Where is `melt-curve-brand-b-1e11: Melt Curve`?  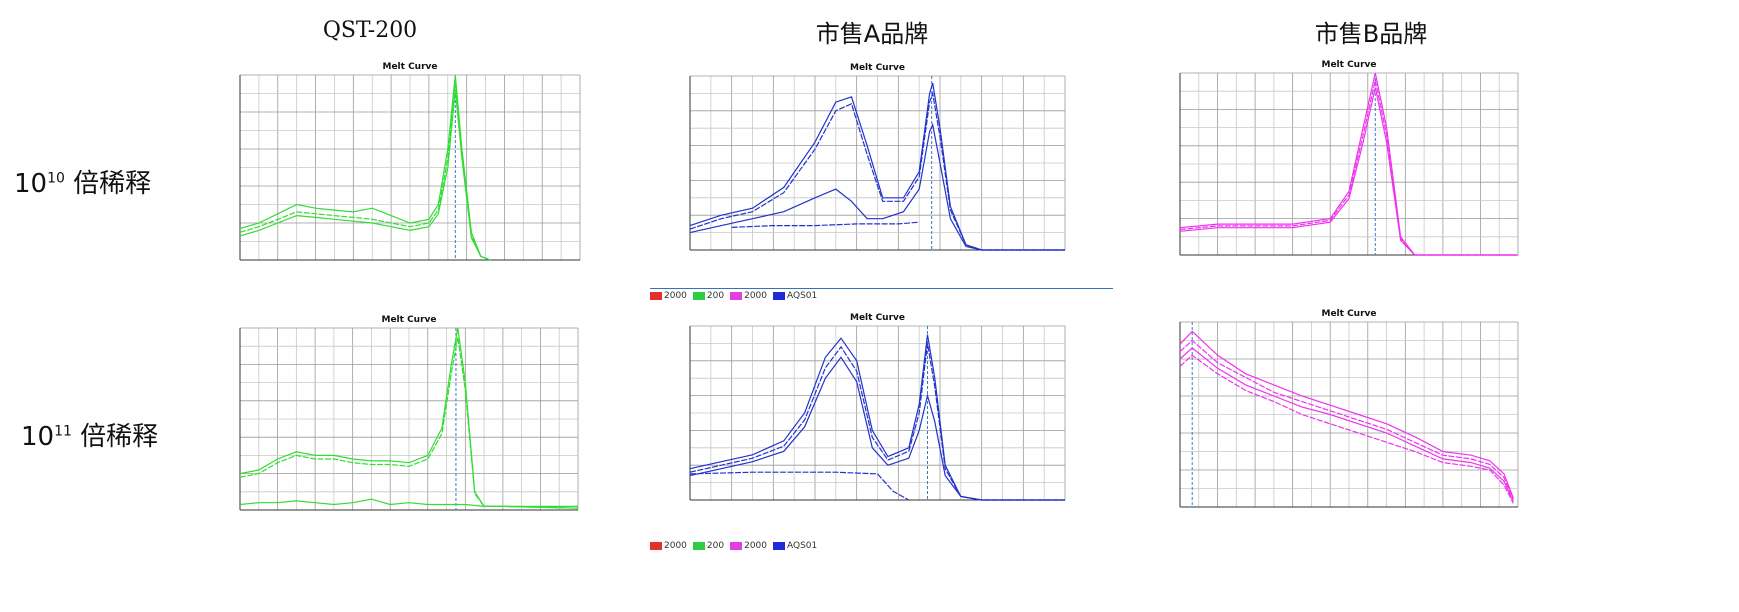
melt-curve-brand-b-1e11: Melt Curve is located at coordinates (1349, 408).